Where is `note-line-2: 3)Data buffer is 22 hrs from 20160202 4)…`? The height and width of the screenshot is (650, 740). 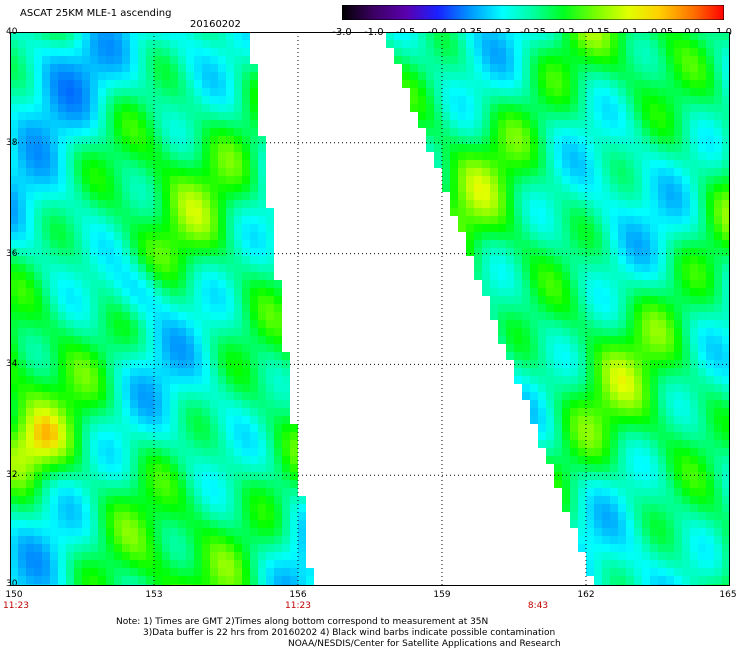 note-line-2: 3)Data buffer is 22 hrs from 20160202 4)… is located at coordinates (349, 633).